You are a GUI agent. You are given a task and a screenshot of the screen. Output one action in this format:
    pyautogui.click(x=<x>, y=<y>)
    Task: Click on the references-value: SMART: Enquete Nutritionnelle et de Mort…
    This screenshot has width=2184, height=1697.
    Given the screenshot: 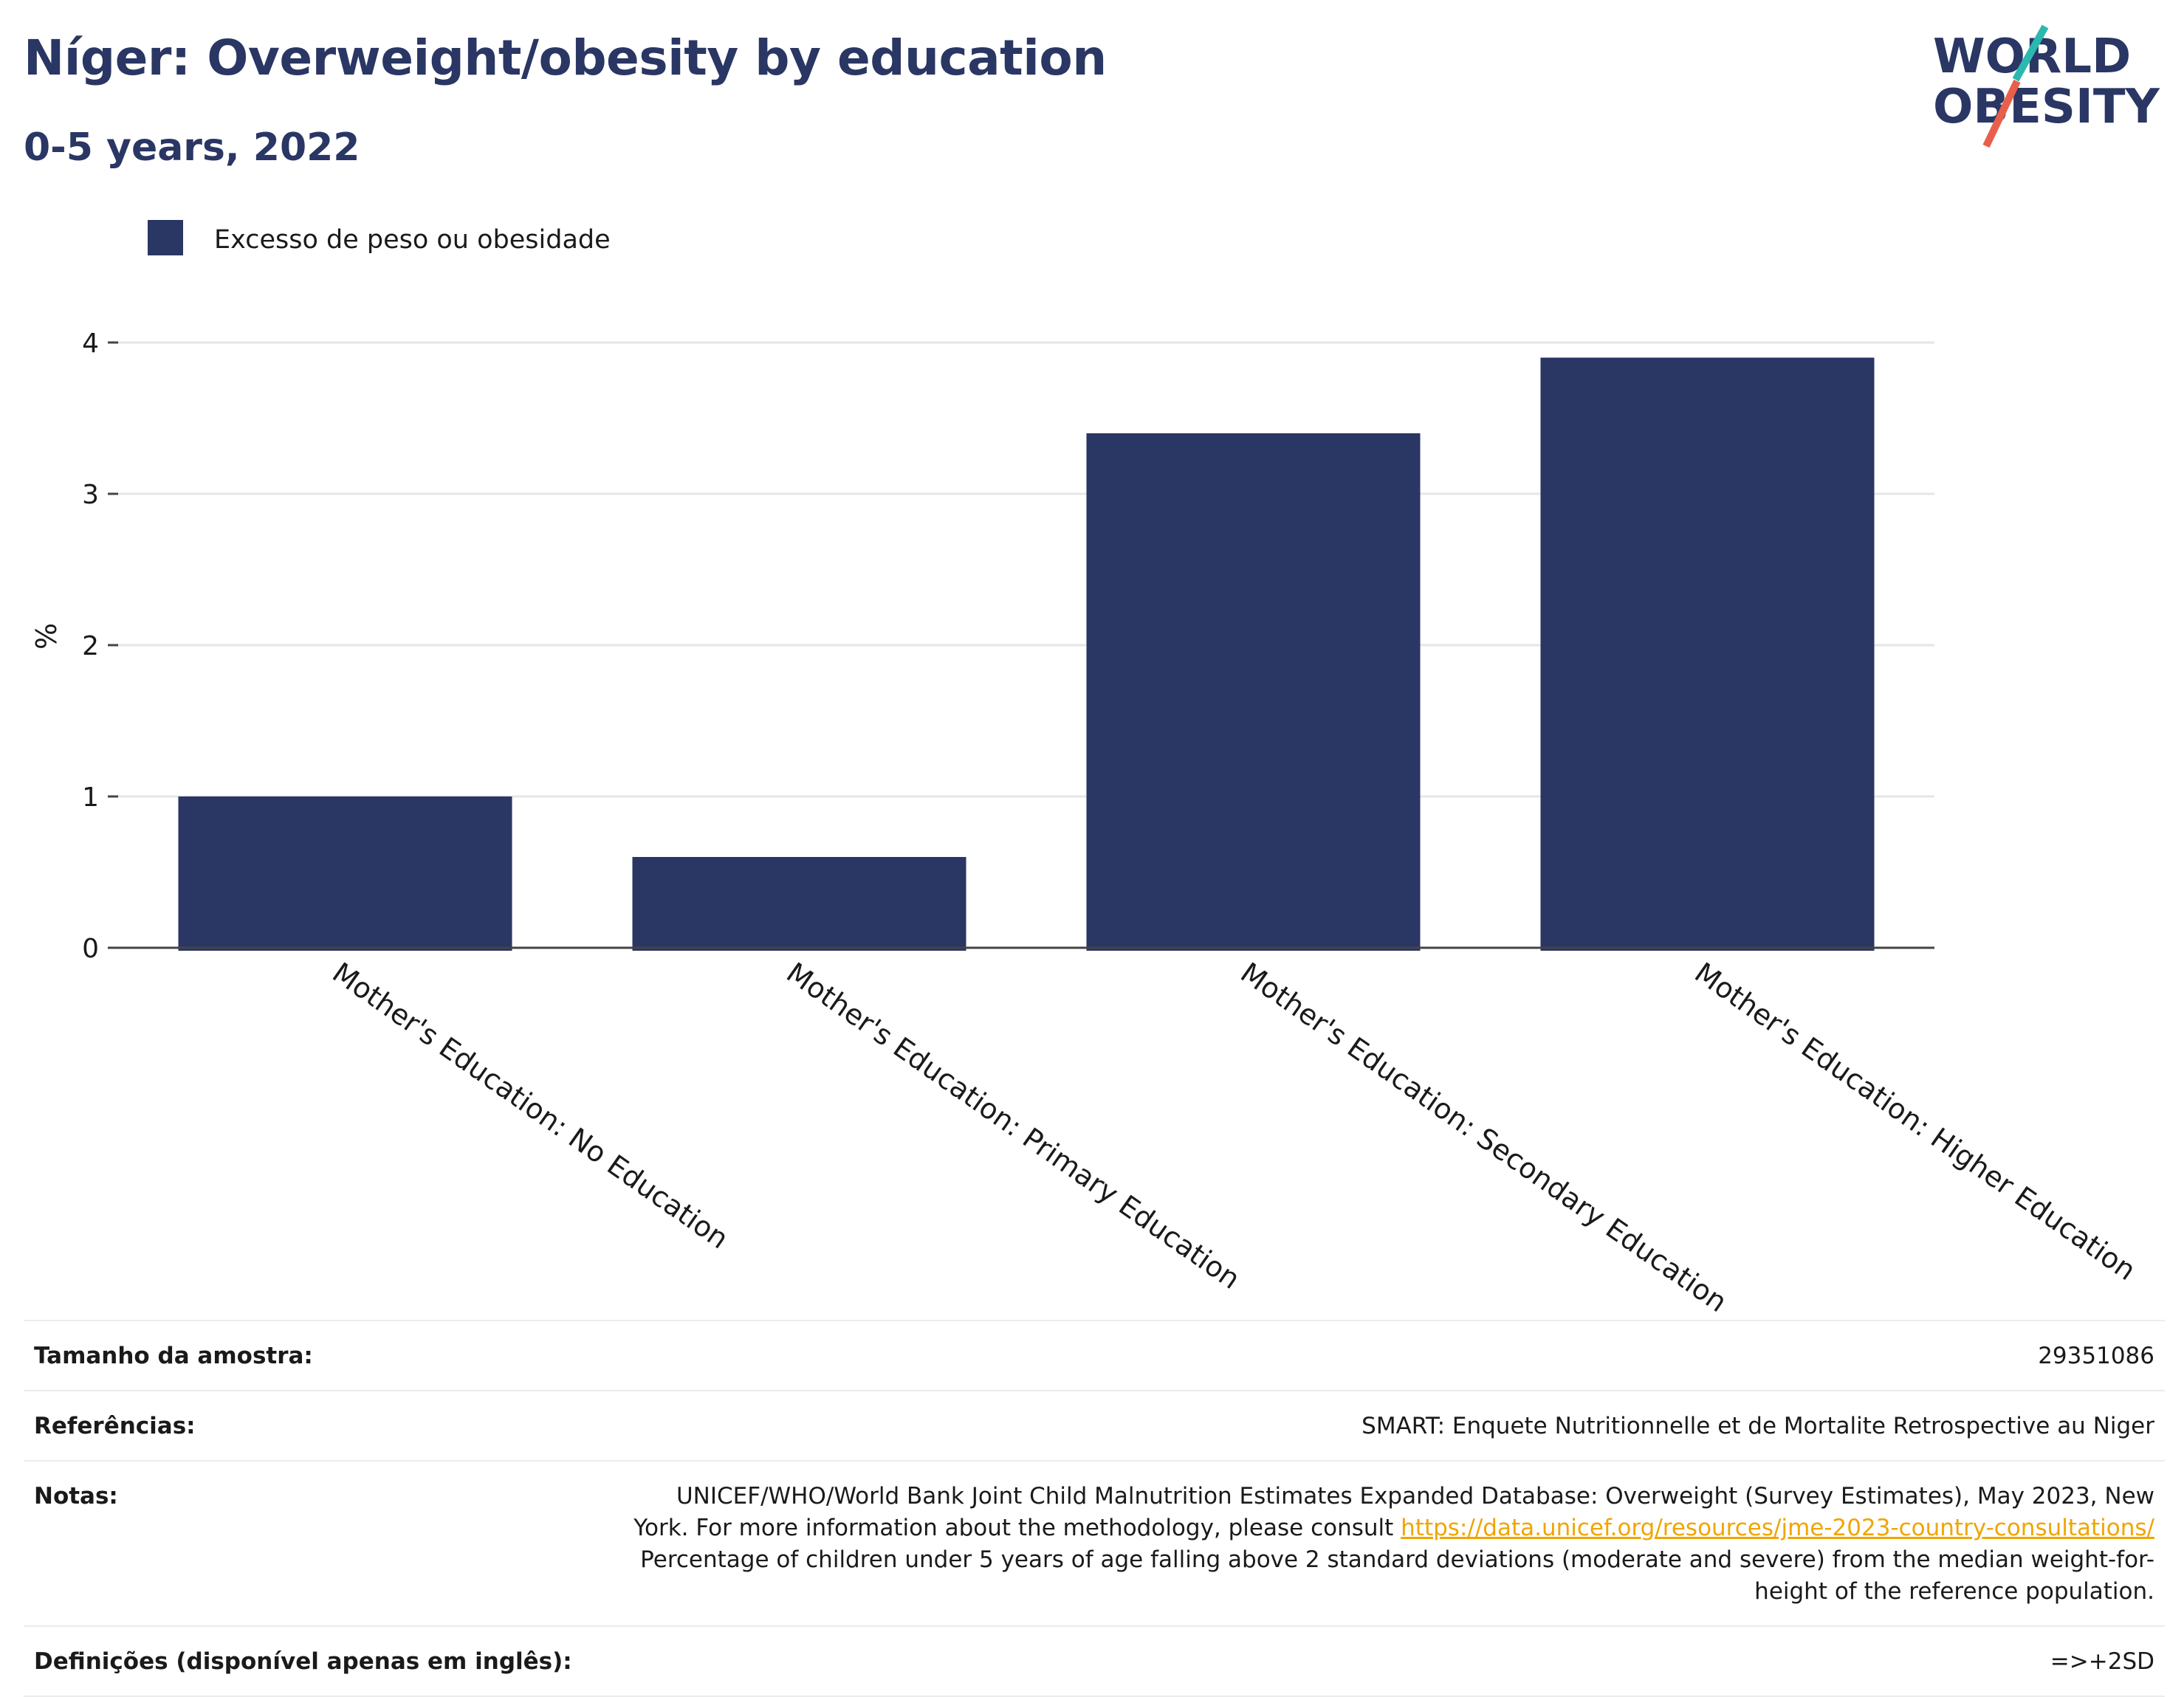 What is the action you would take?
    pyautogui.click(x=1757, y=1426)
    